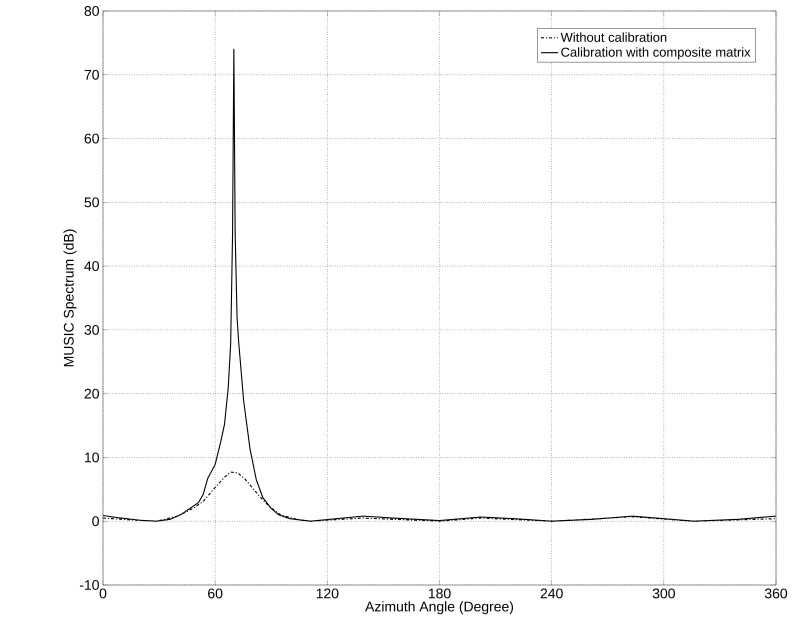  What do you see at coordinates (91, 393) in the screenshot?
I see `y-tick-label: 20` at bounding box center [91, 393].